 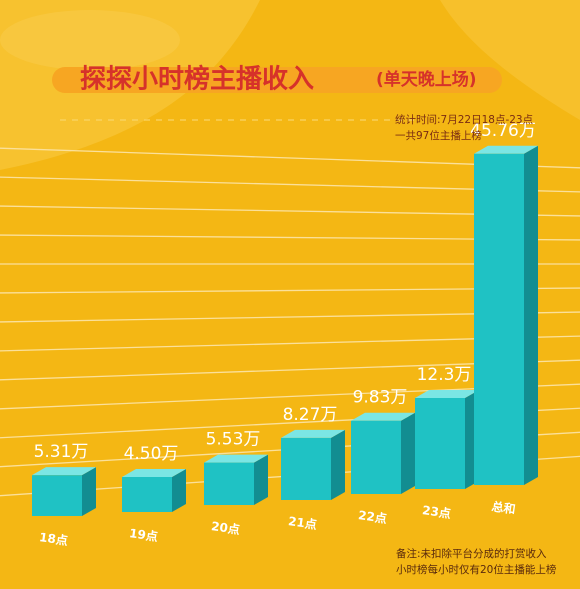 I want to click on footnote-line1: 备注:未扣除平台分成的打赏收入, so click(x=471, y=554).